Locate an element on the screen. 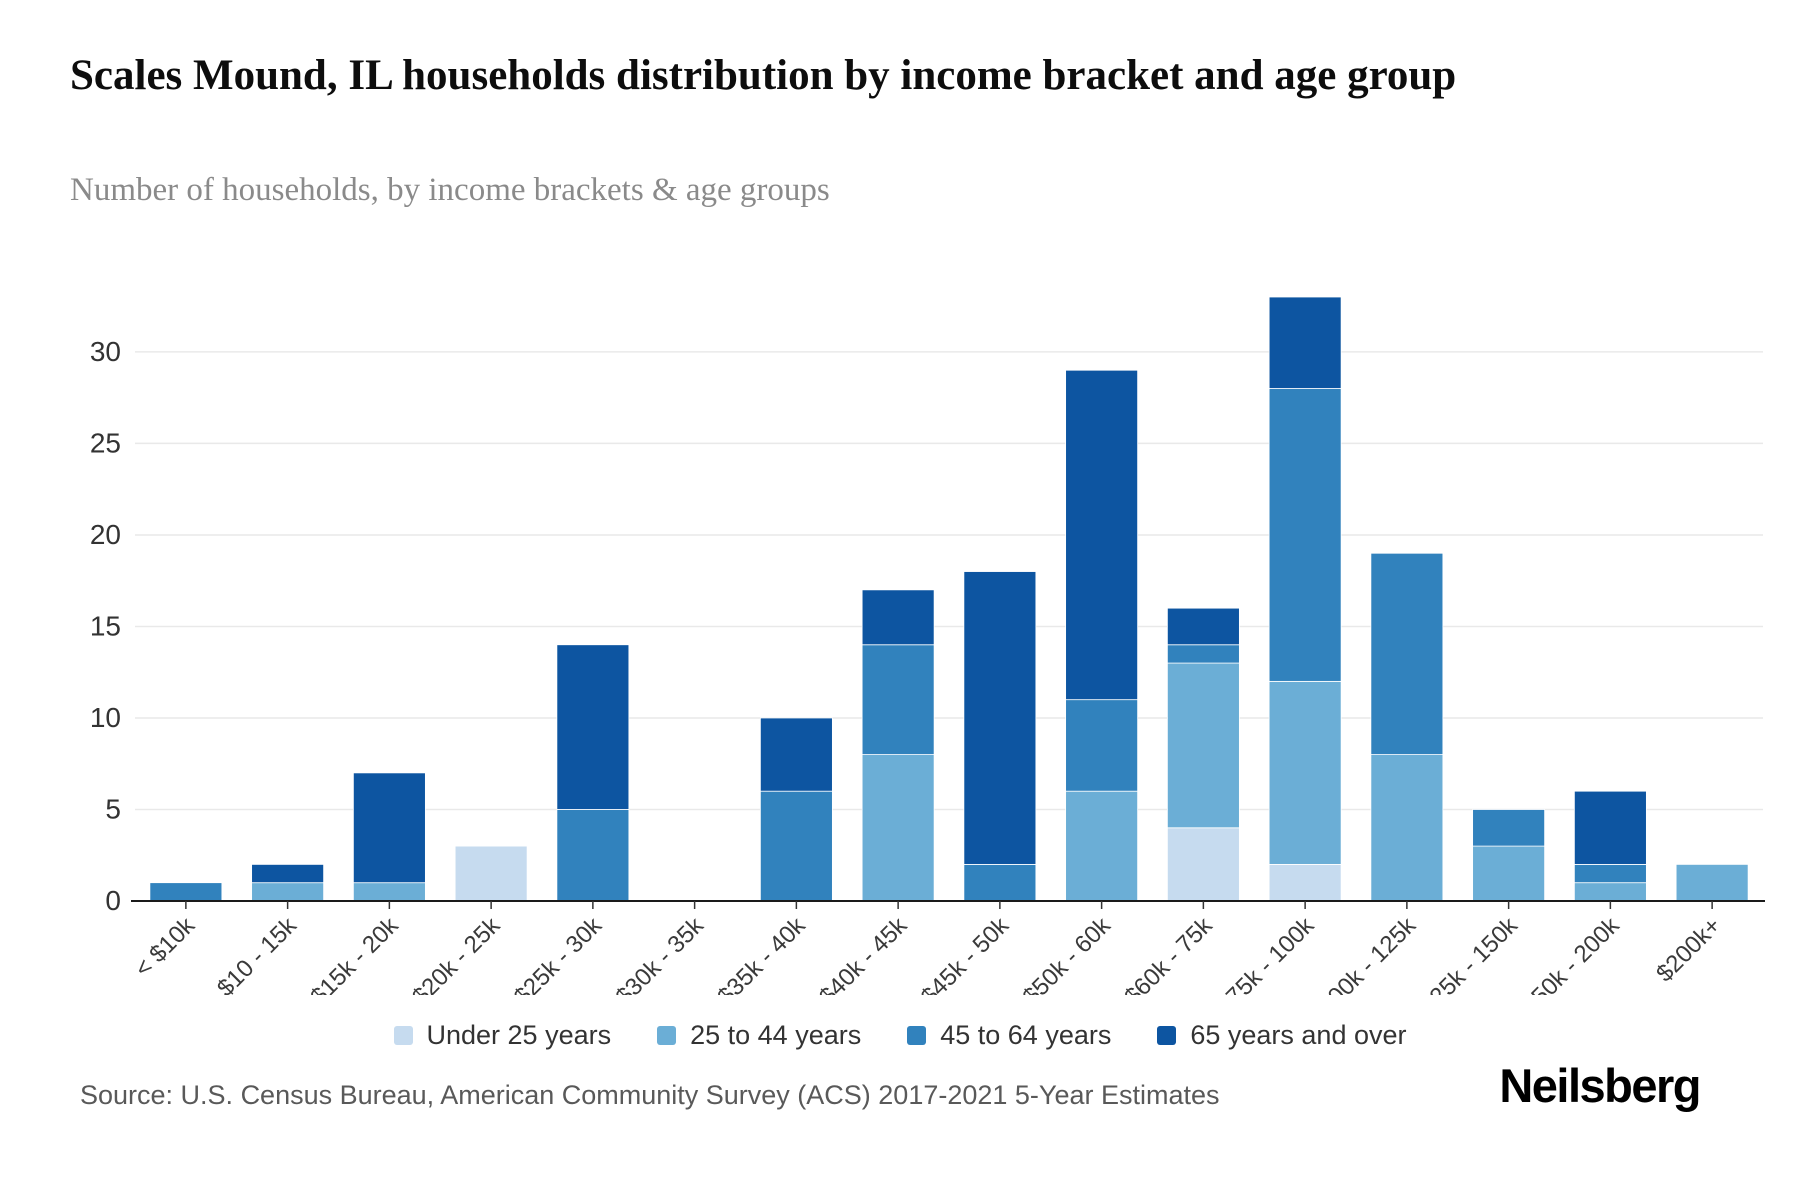  x-tick-label: $45k - 50k is located at coordinates (965, 953).